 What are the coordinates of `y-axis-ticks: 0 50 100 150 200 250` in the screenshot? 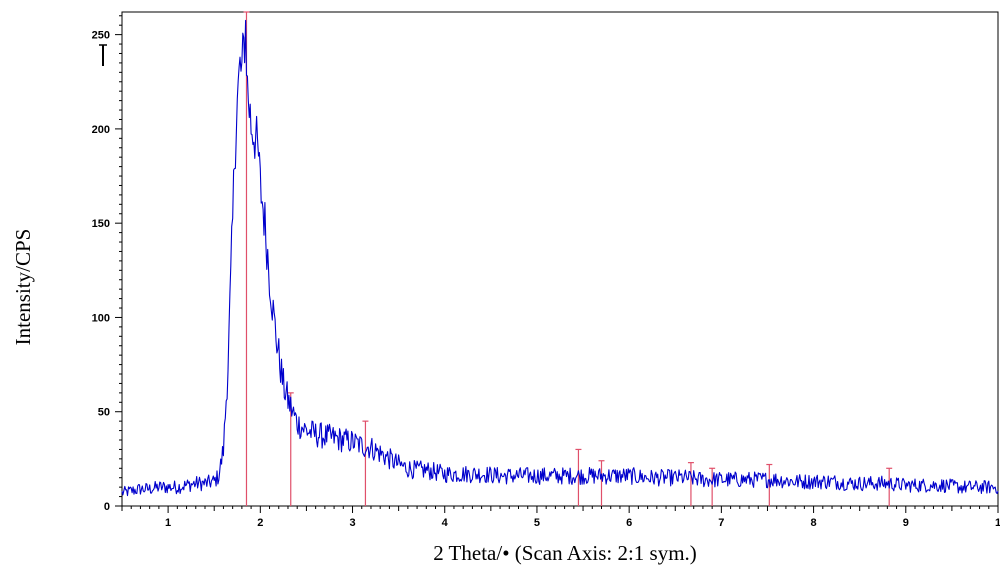 It's located at (107, 264).